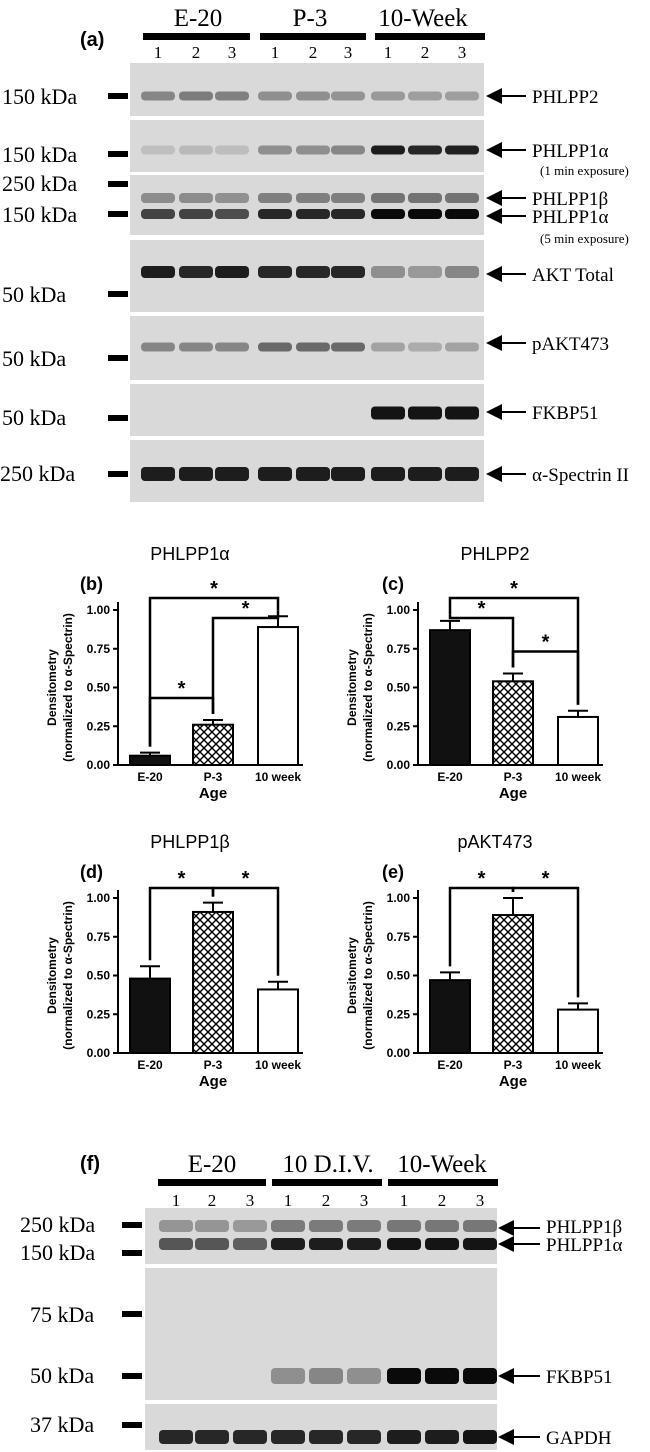 The height and width of the screenshot is (1452, 650). I want to click on lane-number: 3, so click(462, 52).